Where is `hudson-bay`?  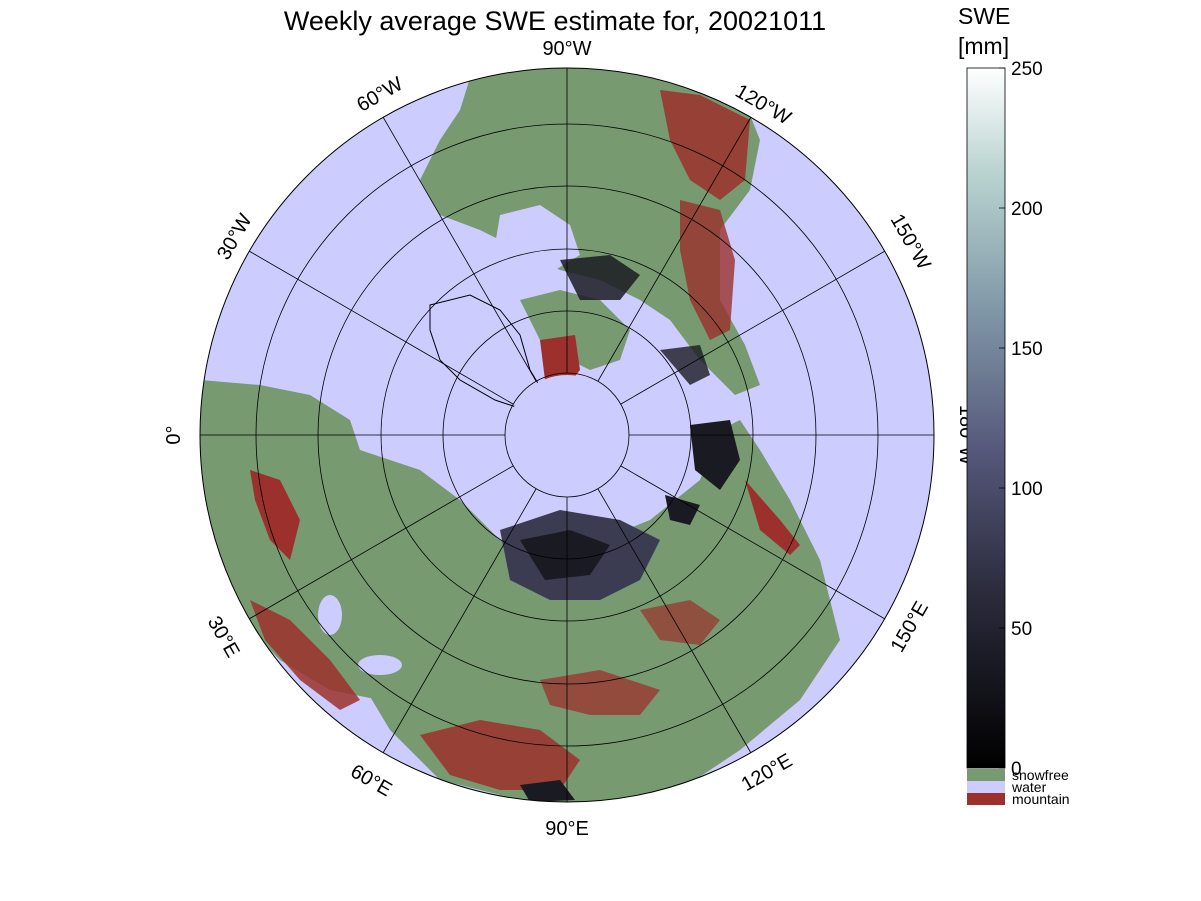
hudson-bay is located at coordinates (537, 237).